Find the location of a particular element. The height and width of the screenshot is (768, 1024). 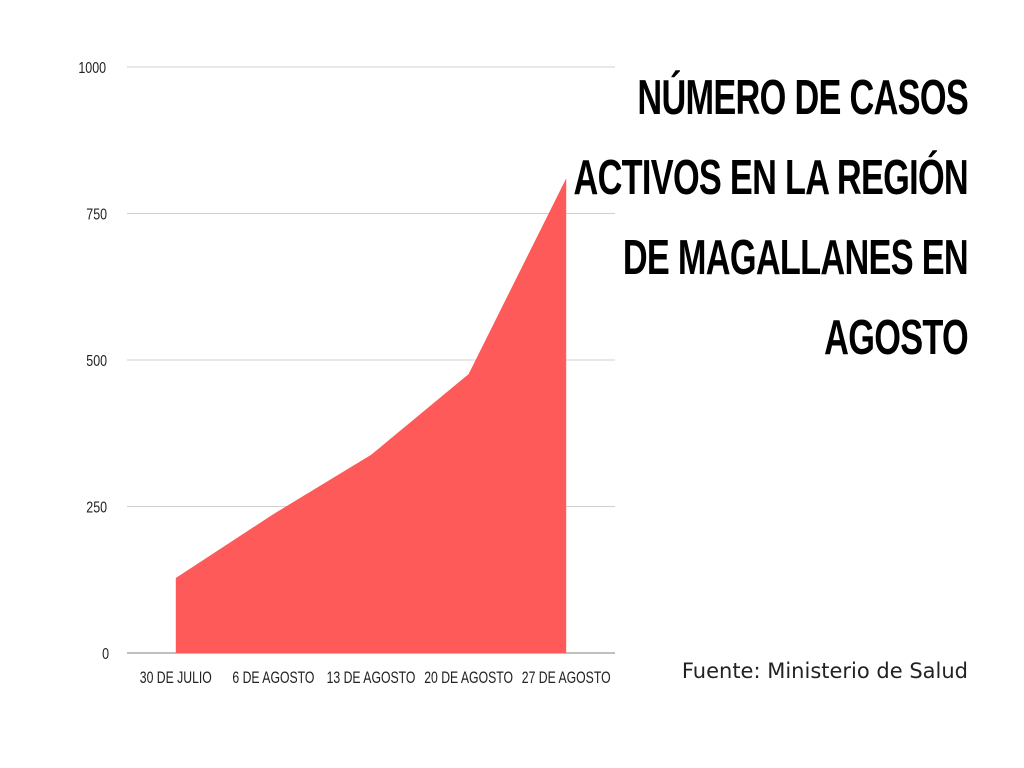

x-tick-label: 6 DE AGOSTO is located at coordinates (273, 678).